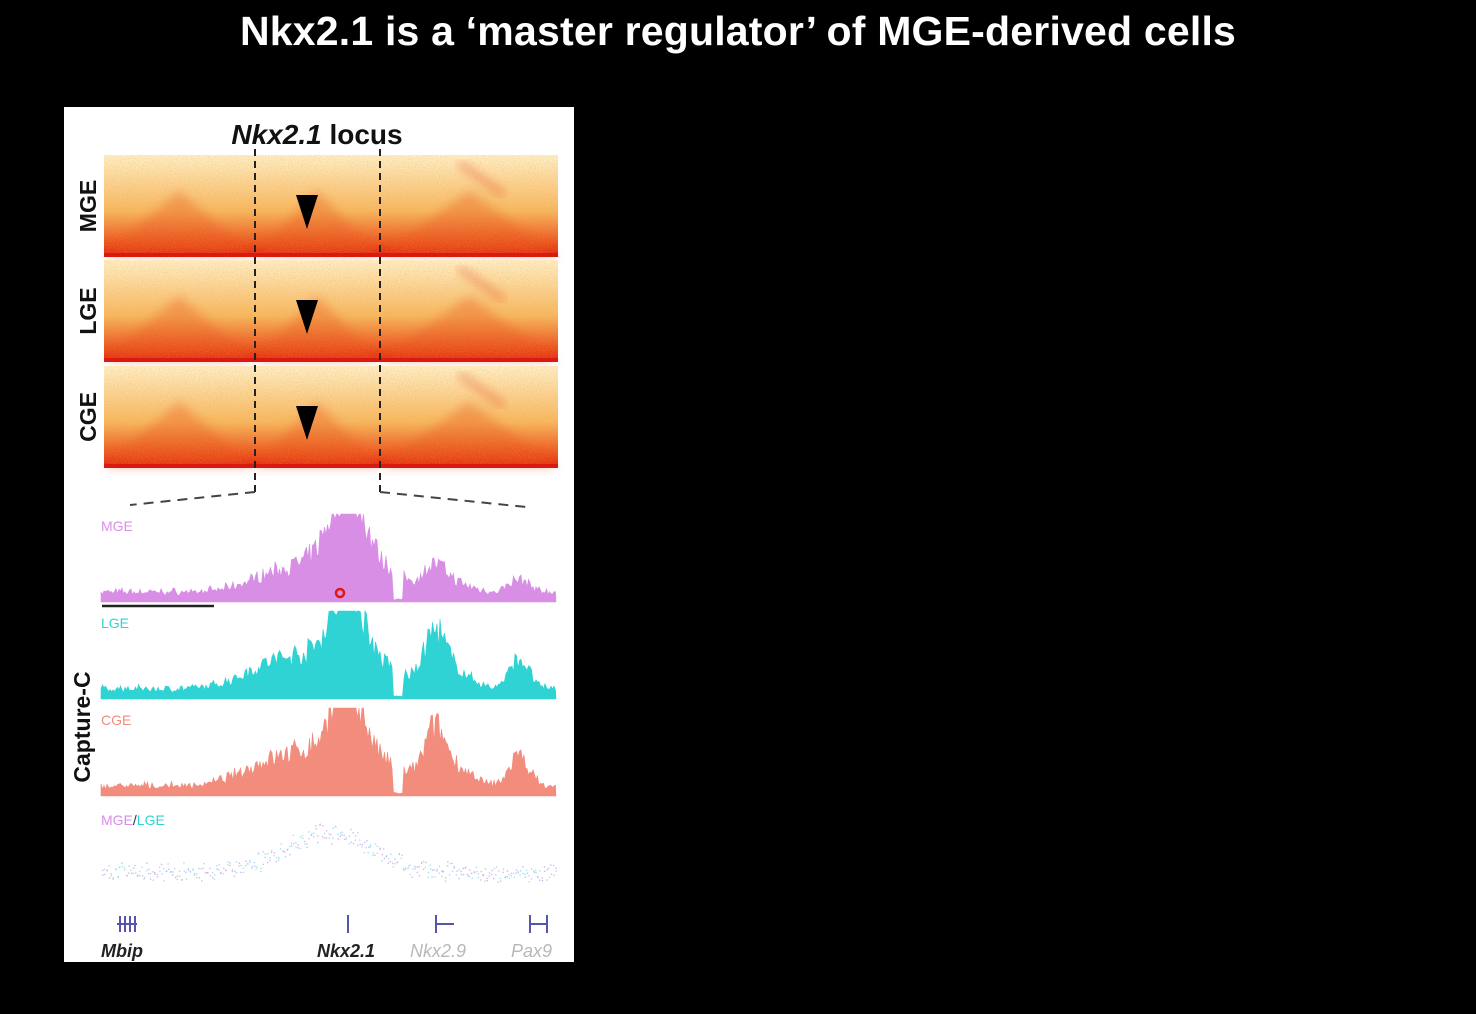 This screenshot has width=1476, height=1014. I want to click on locus-title: Nkx2.1 locus, so click(316, 134).